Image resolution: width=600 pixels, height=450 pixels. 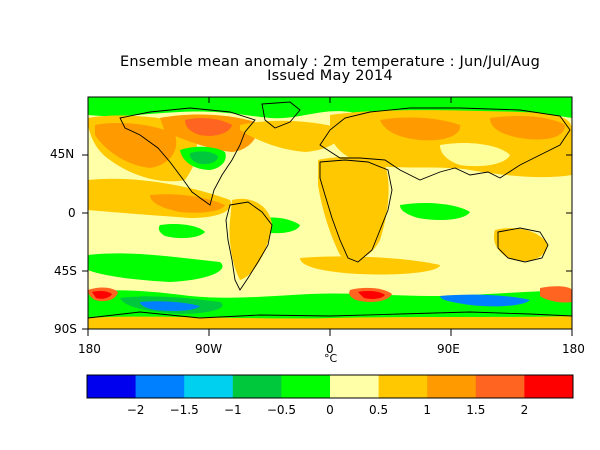 I want to click on north-atlantic-warm, so click(x=290, y=136).